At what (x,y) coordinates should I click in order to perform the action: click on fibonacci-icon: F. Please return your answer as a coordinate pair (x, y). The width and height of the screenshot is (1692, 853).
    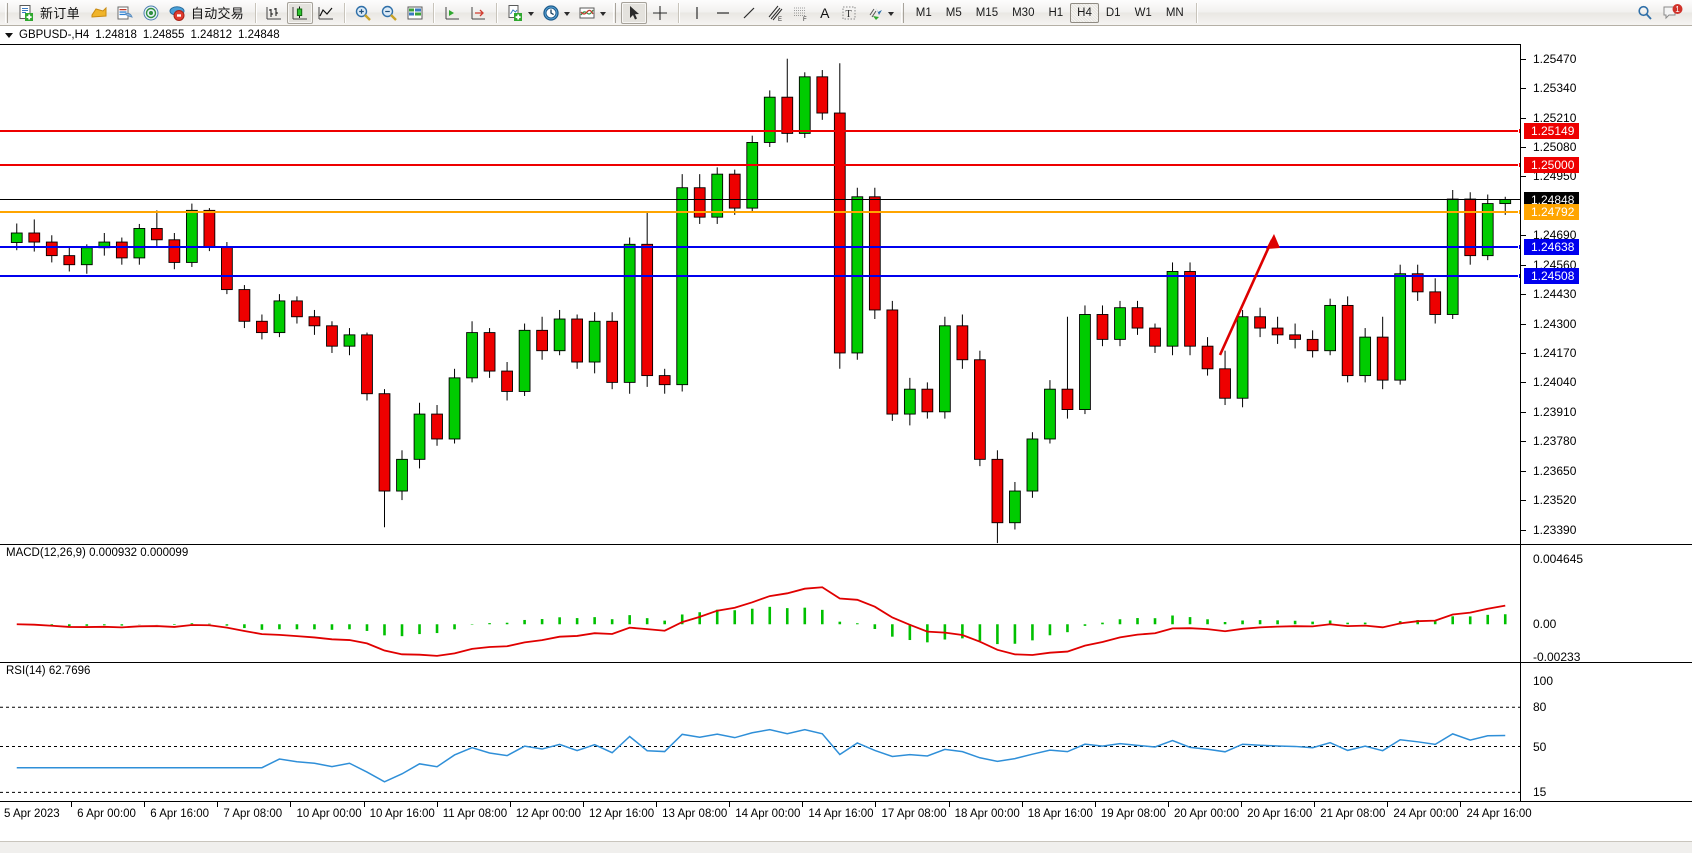
    Looking at the image, I should click on (801, 13).